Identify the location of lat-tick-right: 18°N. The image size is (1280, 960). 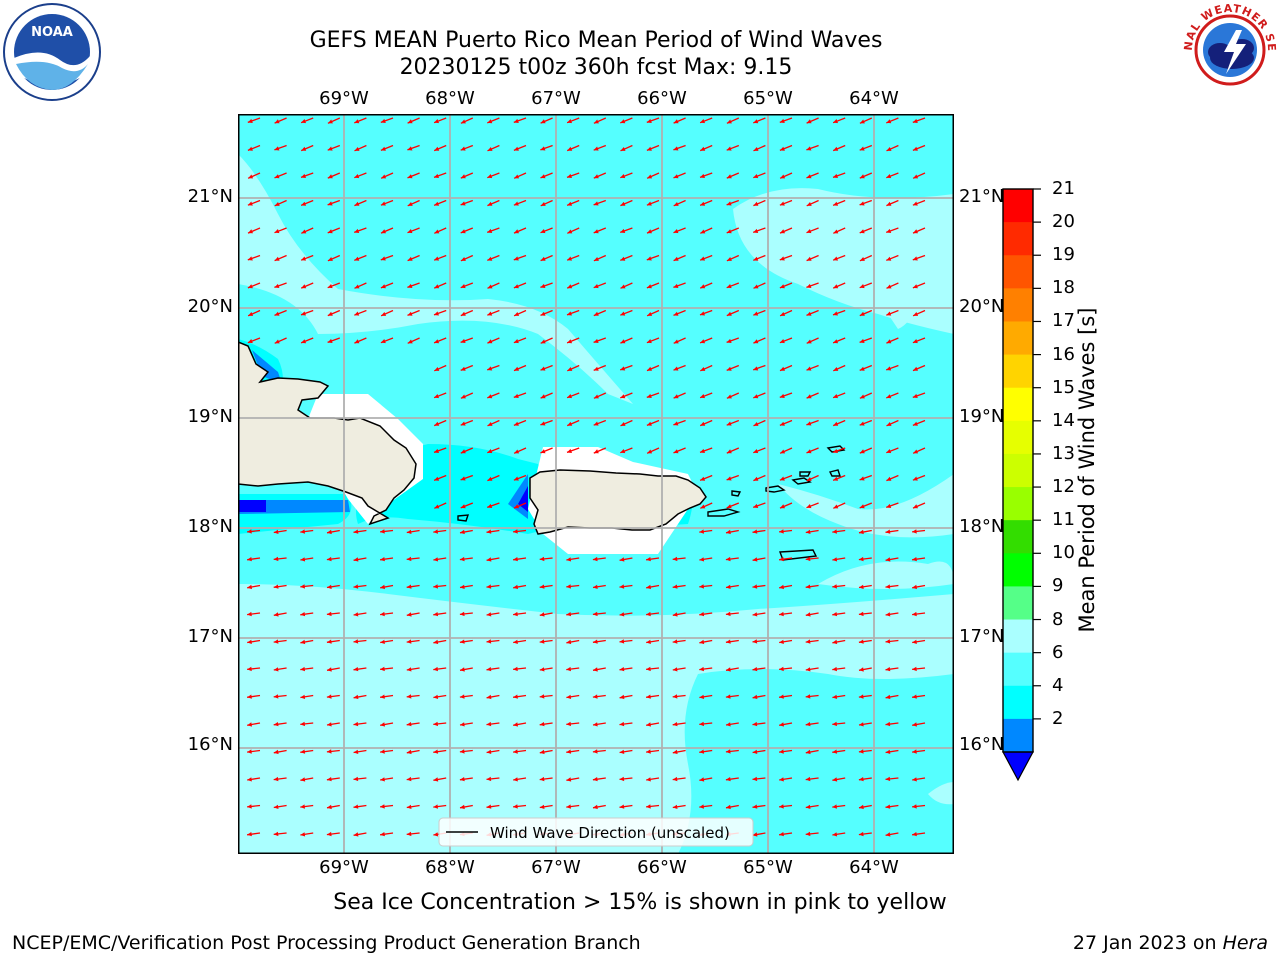
(982, 526).